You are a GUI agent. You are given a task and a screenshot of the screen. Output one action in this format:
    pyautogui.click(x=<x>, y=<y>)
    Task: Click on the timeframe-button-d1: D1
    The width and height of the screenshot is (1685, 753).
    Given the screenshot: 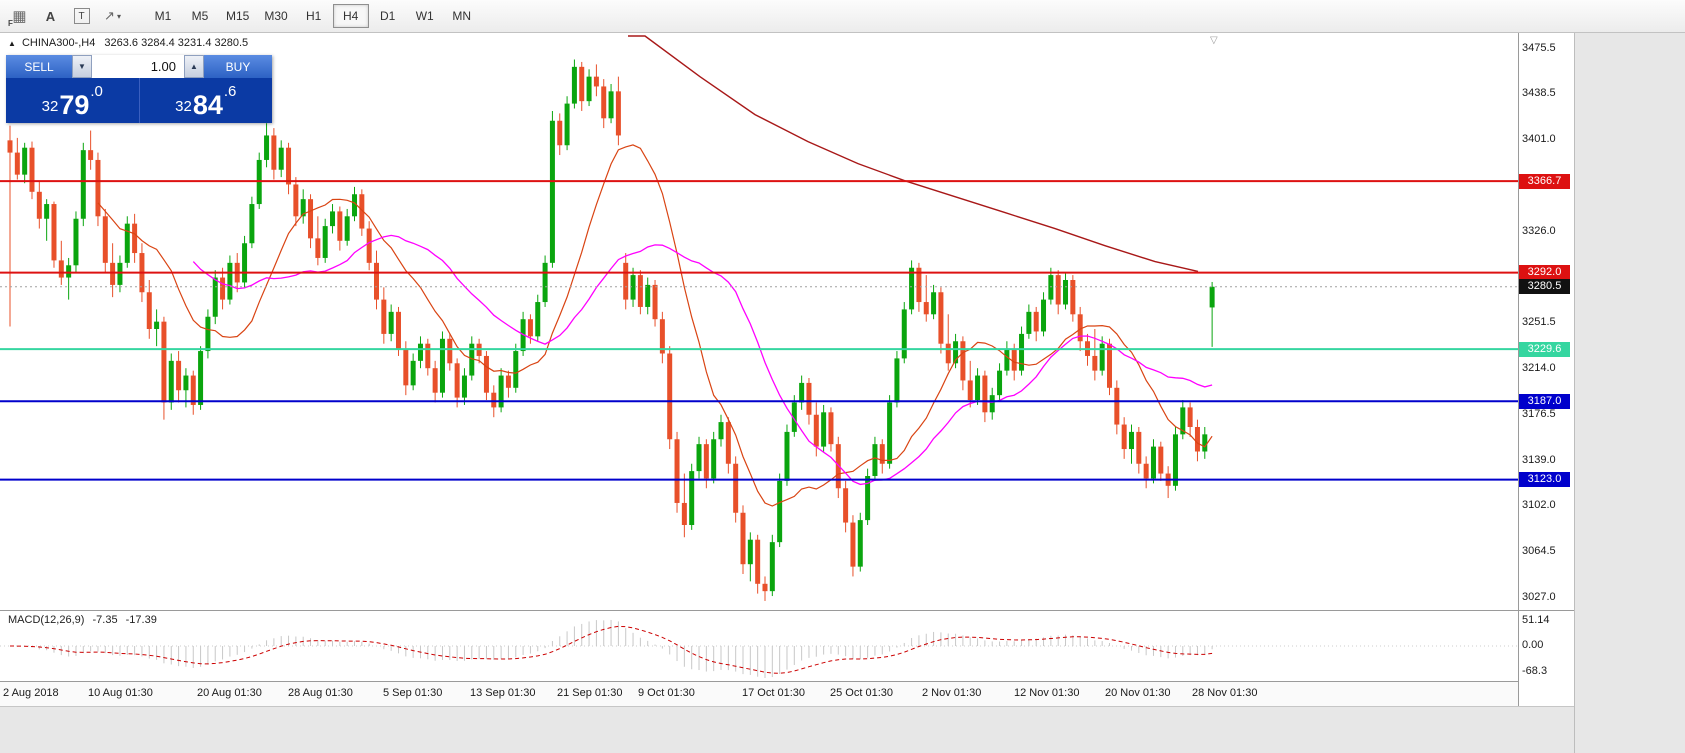 What is the action you would take?
    pyautogui.click(x=388, y=16)
    